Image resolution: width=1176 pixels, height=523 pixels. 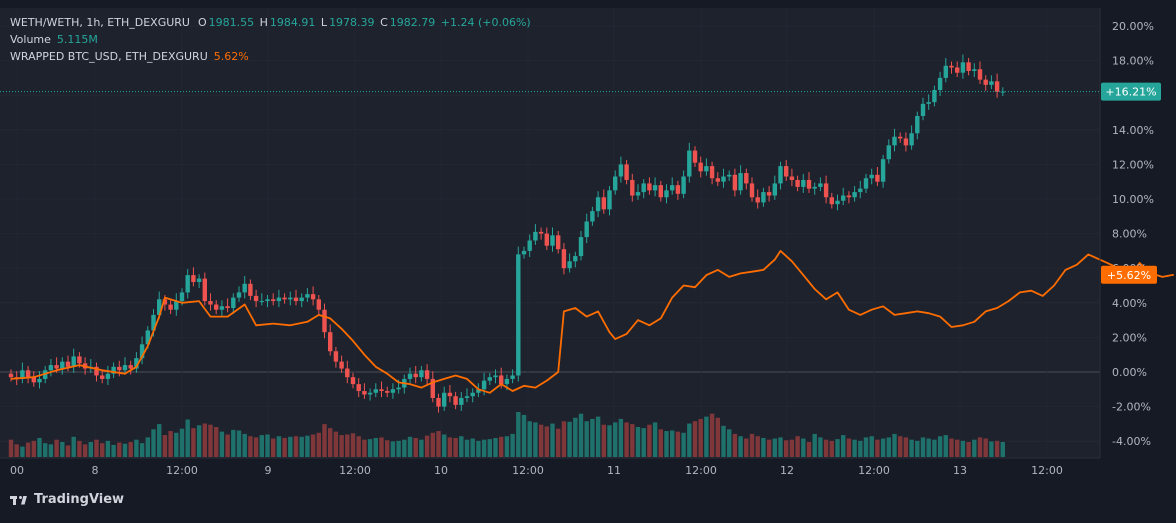 What do you see at coordinates (1129, 234) in the screenshot?
I see `y-tick-label: 8.00%` at bounding box center [1129, 234].